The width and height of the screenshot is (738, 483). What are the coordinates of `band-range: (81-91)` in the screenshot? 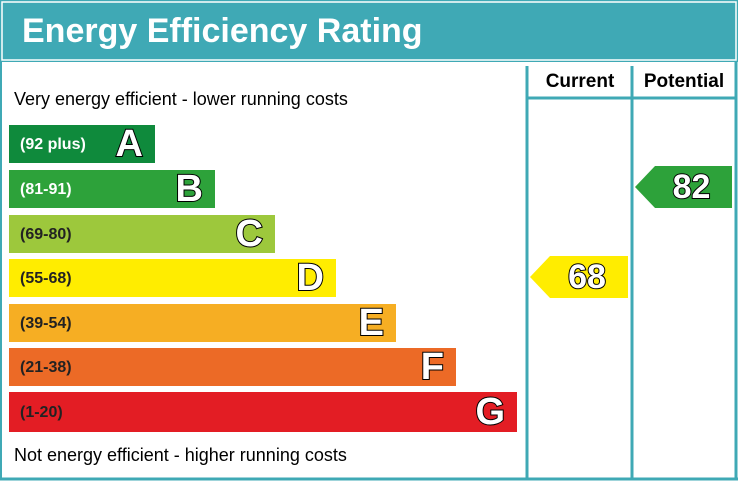 It's located at (46, 189).